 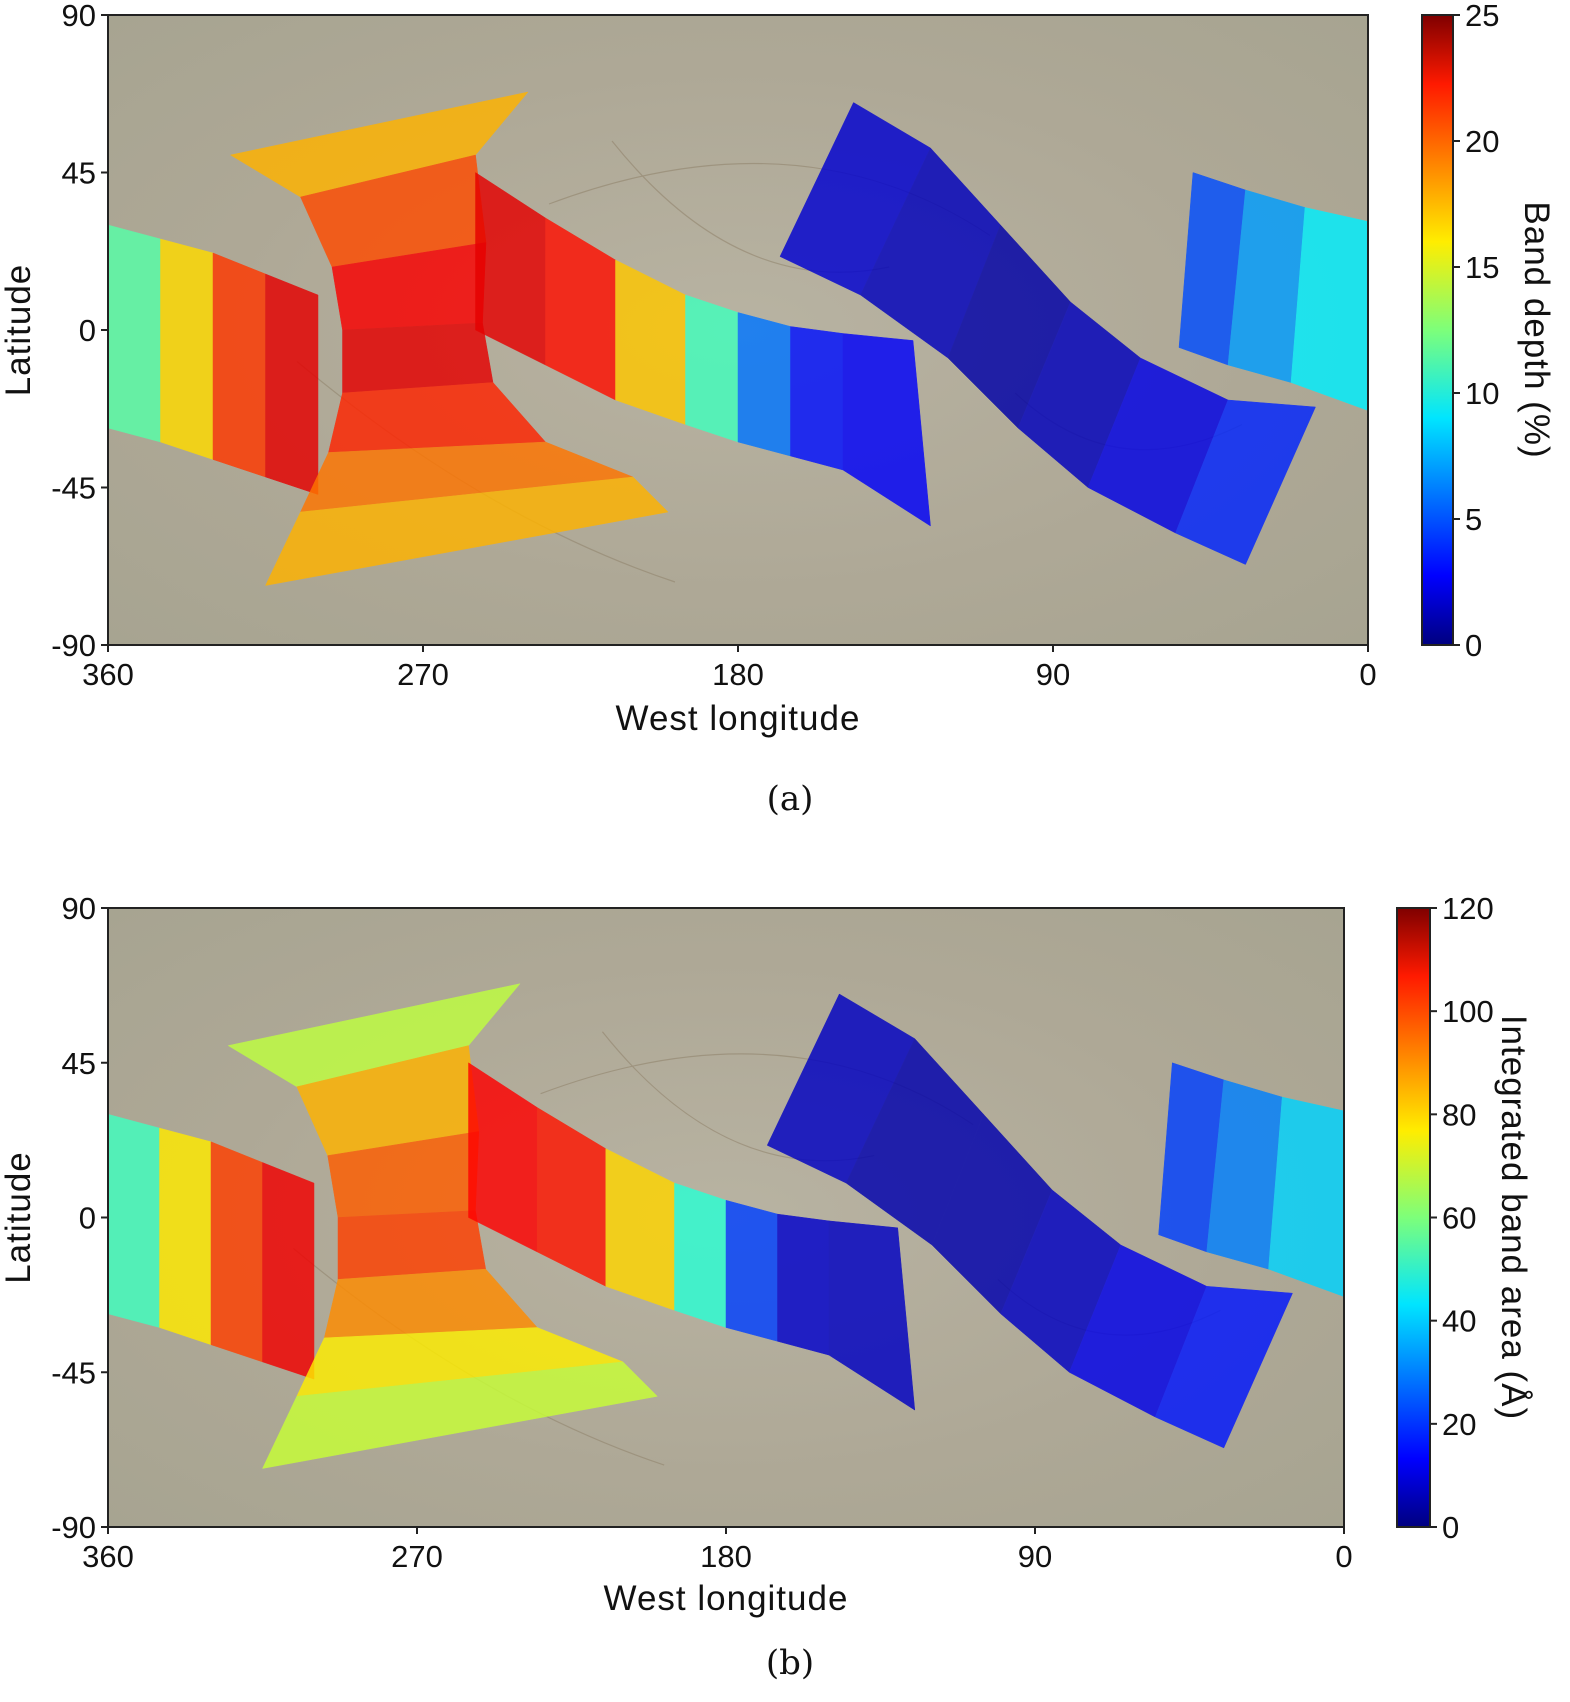 What do you see at coordinates (1459, 1218) in the screenshot?
I see `colorbar-tick-label: 60` at bounding box center [1459, 1218].